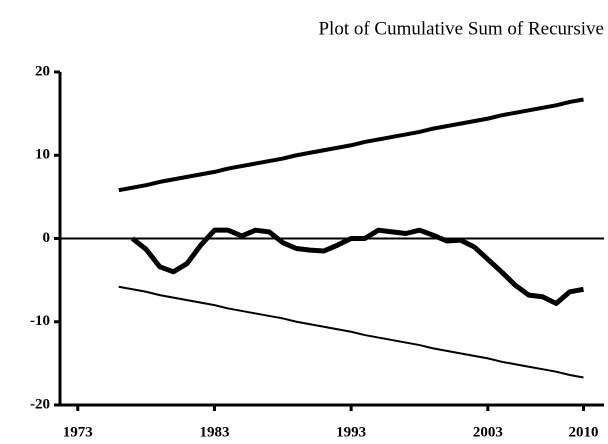 The image size is (608, 444). What do you see at coordinates (351, 432) in the screenshot?
I see `x-tick-label: 1993` at bounding box center [351, 432].